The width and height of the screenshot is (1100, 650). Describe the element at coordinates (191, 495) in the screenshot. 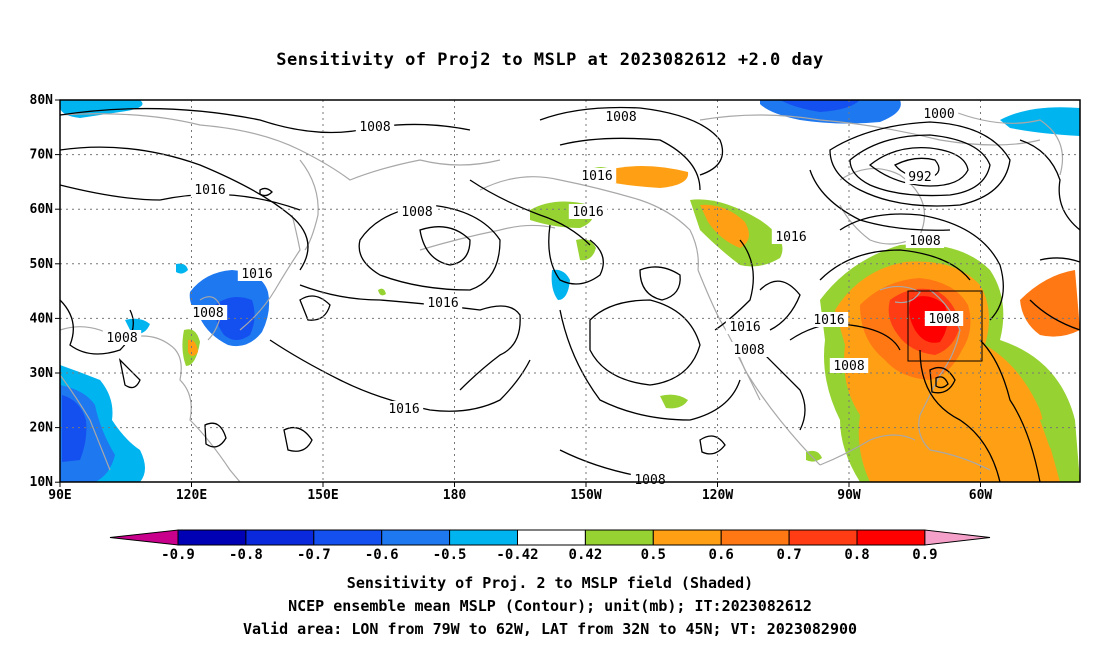

I see `lon-label: 120E` at that location.